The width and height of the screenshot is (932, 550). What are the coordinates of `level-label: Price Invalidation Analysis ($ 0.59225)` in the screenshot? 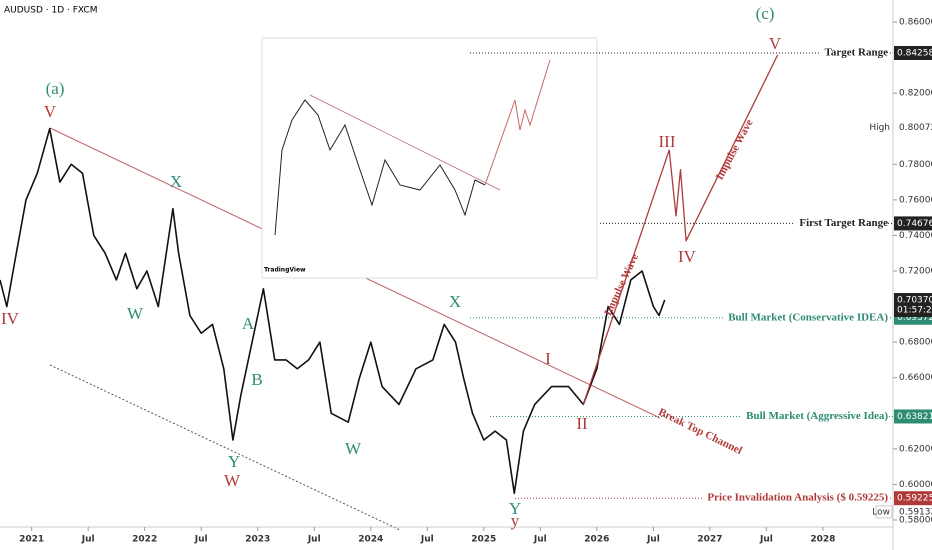 It's located at (797, 498).